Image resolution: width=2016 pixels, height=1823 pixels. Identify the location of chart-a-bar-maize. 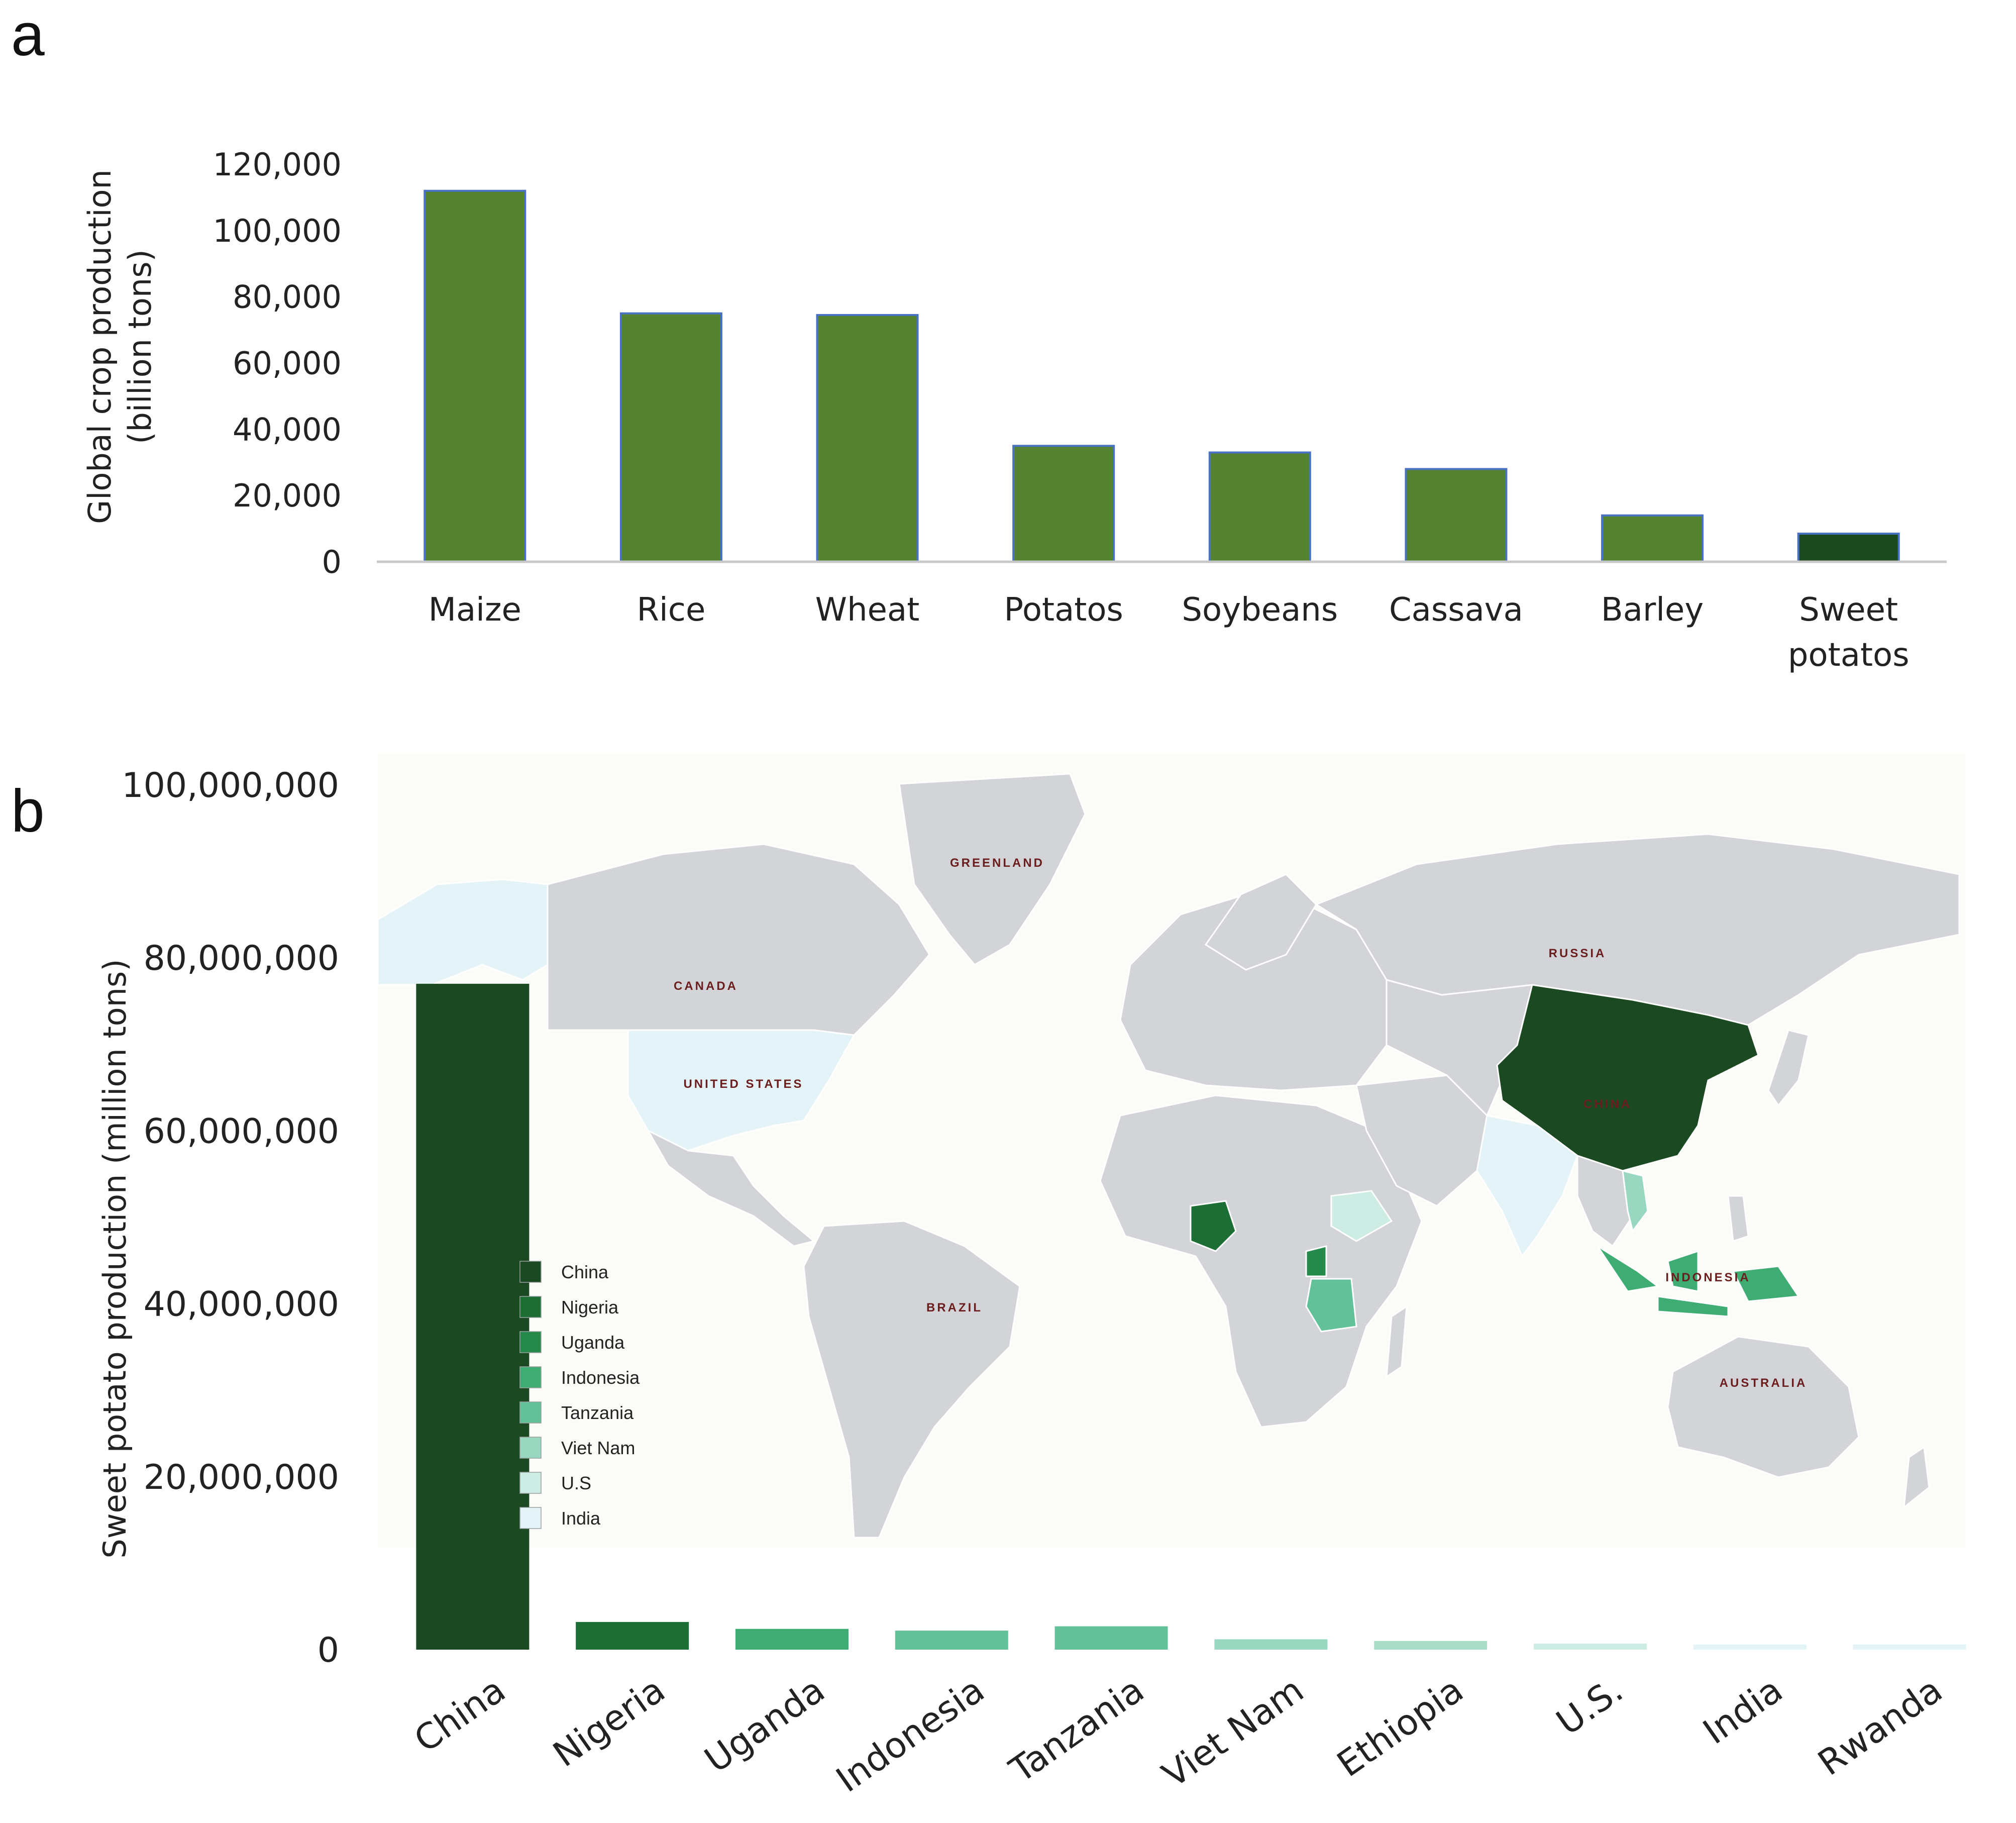
(474, 376).